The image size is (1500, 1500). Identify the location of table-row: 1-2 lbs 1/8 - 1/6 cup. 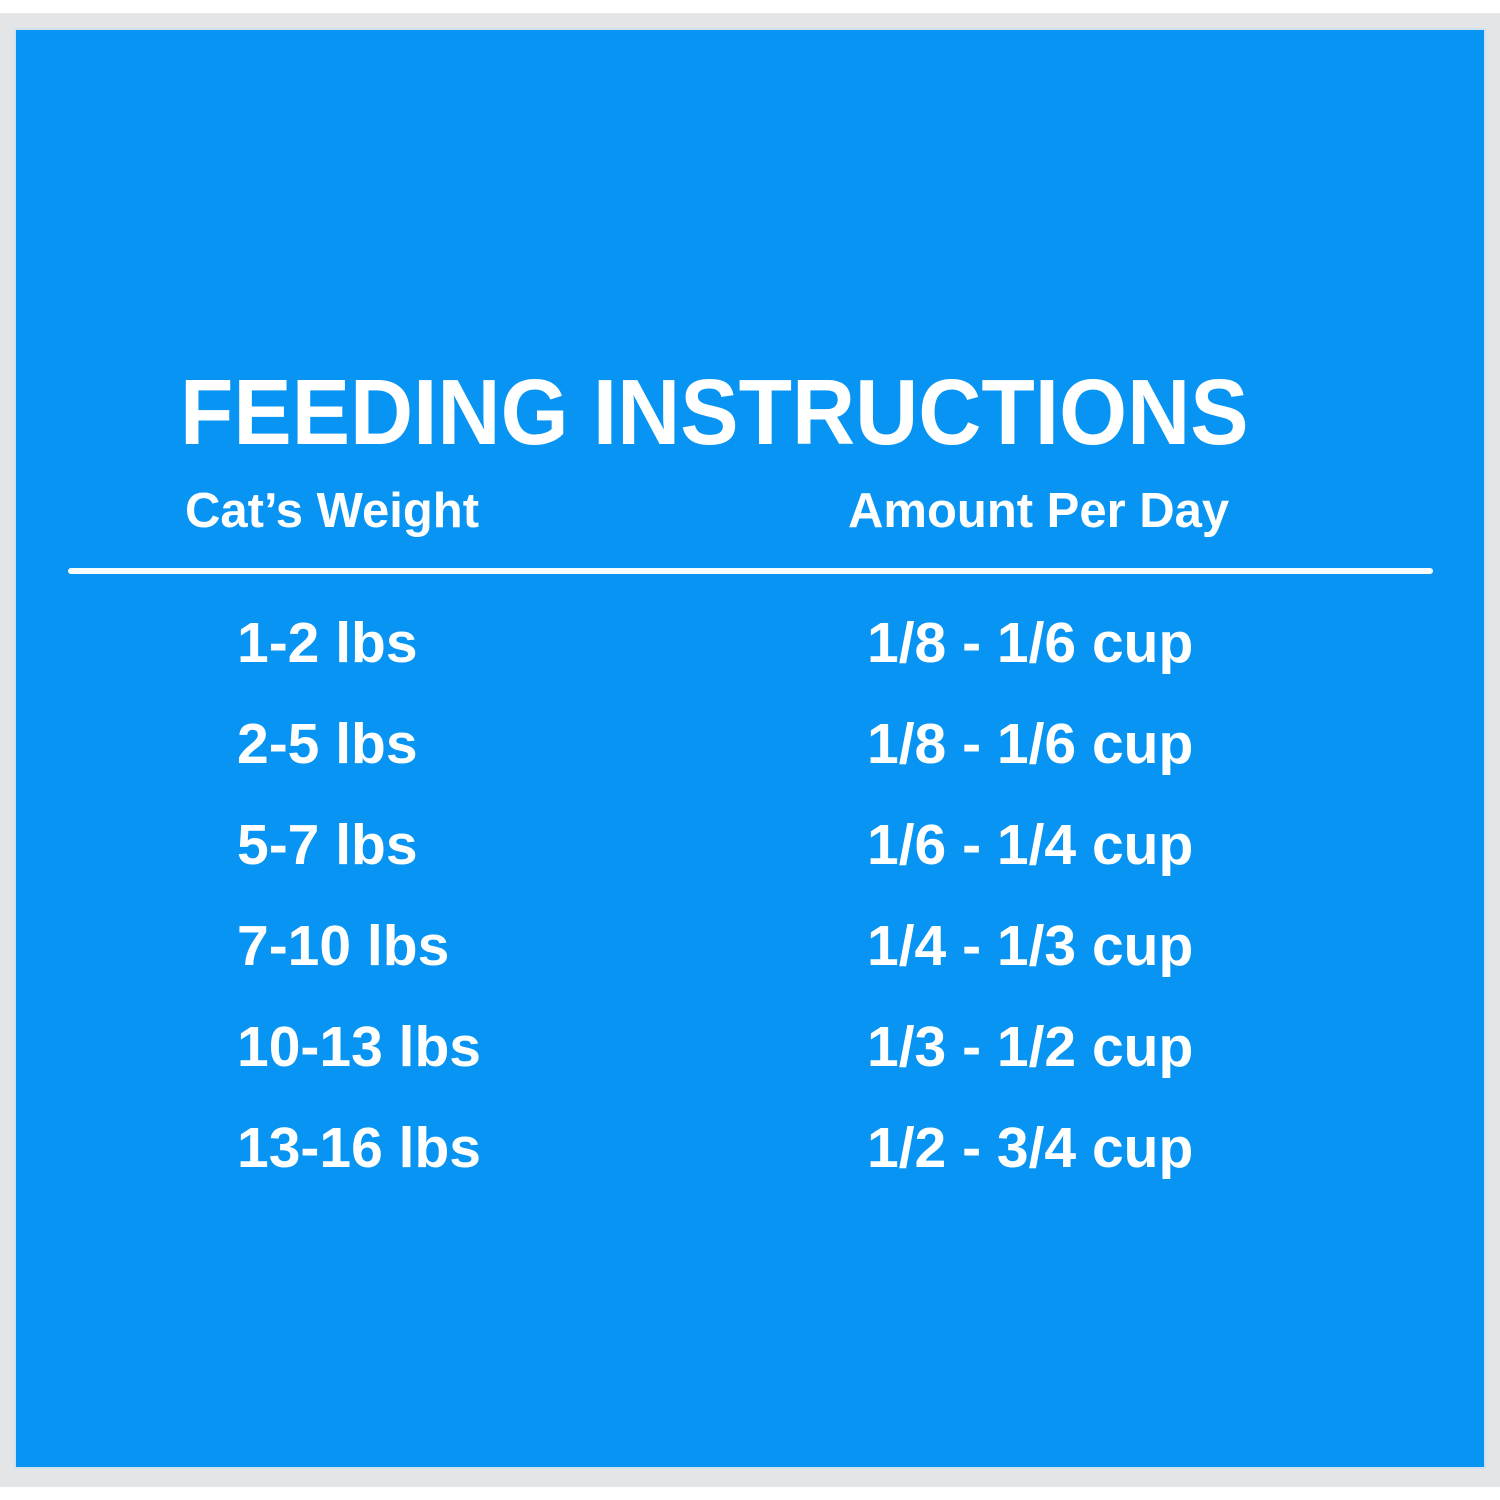
(750, 645).